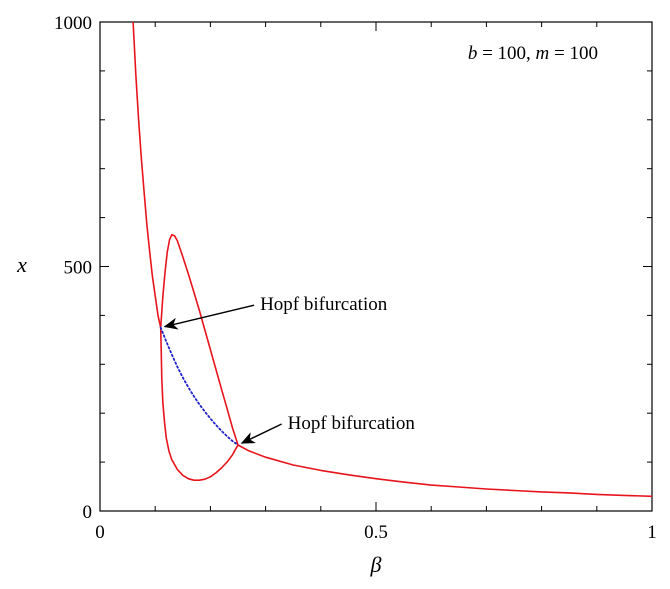 Image resolution: width=670 pixels, height=589 pixels. I want to click on x-tick-label: 1, so click(652, 532).